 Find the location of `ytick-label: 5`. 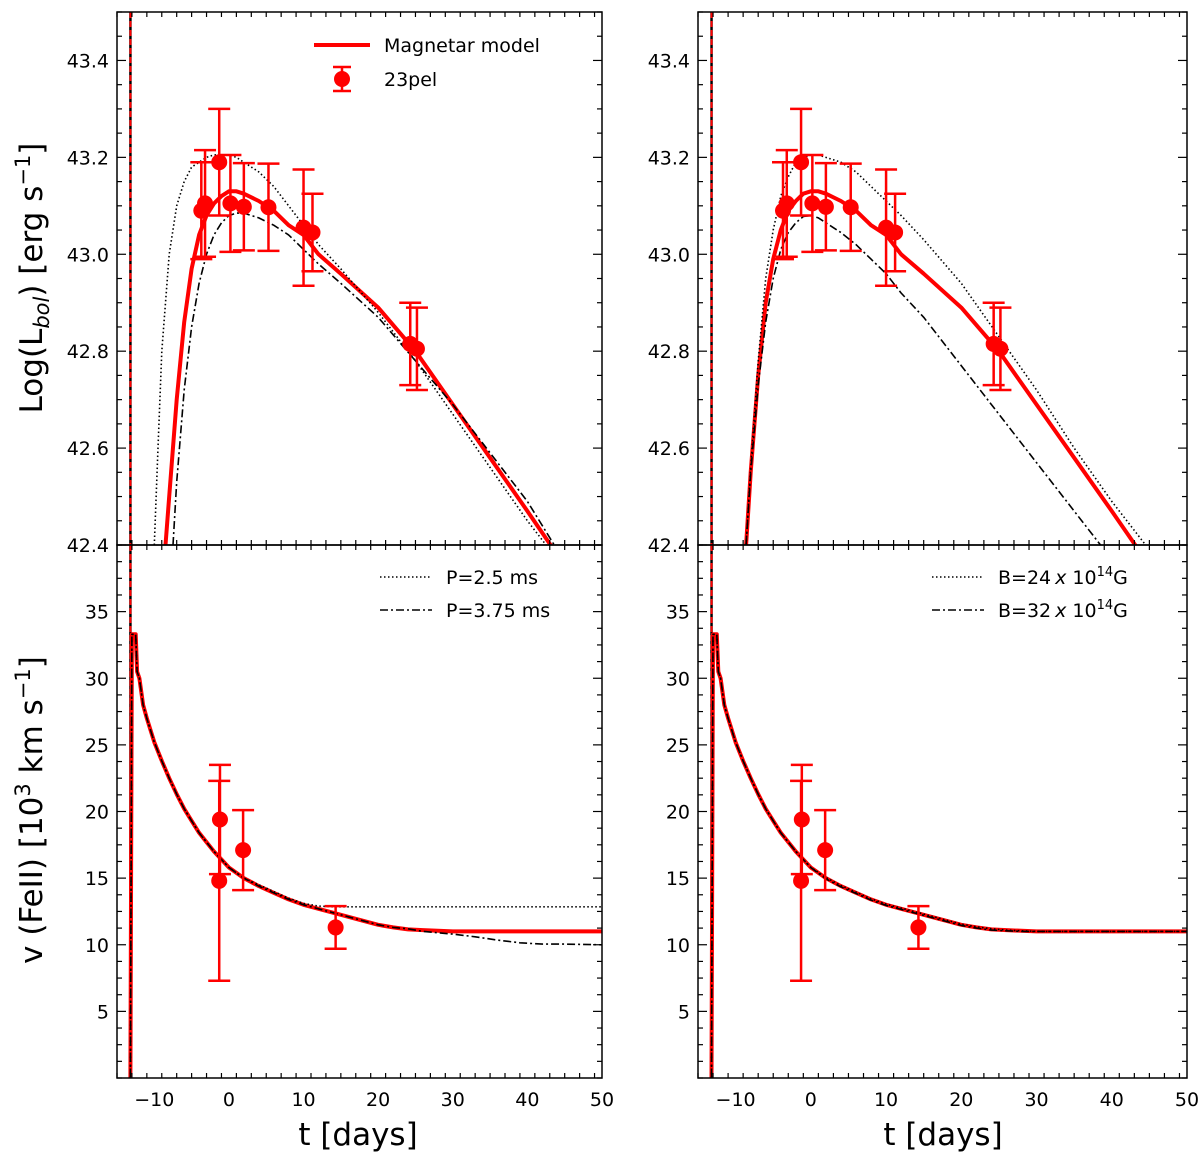

ytick-label: 5 is located at coordinates (103, 1012).